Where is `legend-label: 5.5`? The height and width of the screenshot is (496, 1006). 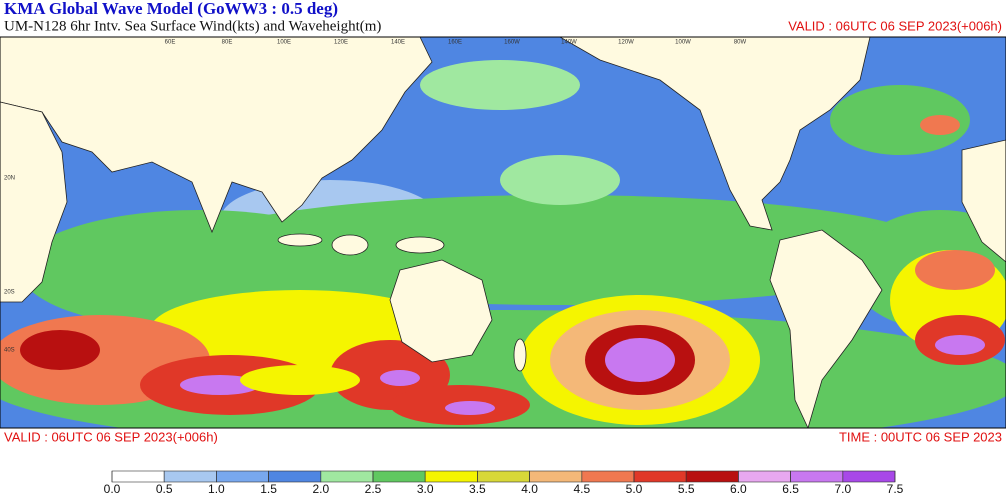 legend-label: 5.5 is located at coordinates (686, 489).